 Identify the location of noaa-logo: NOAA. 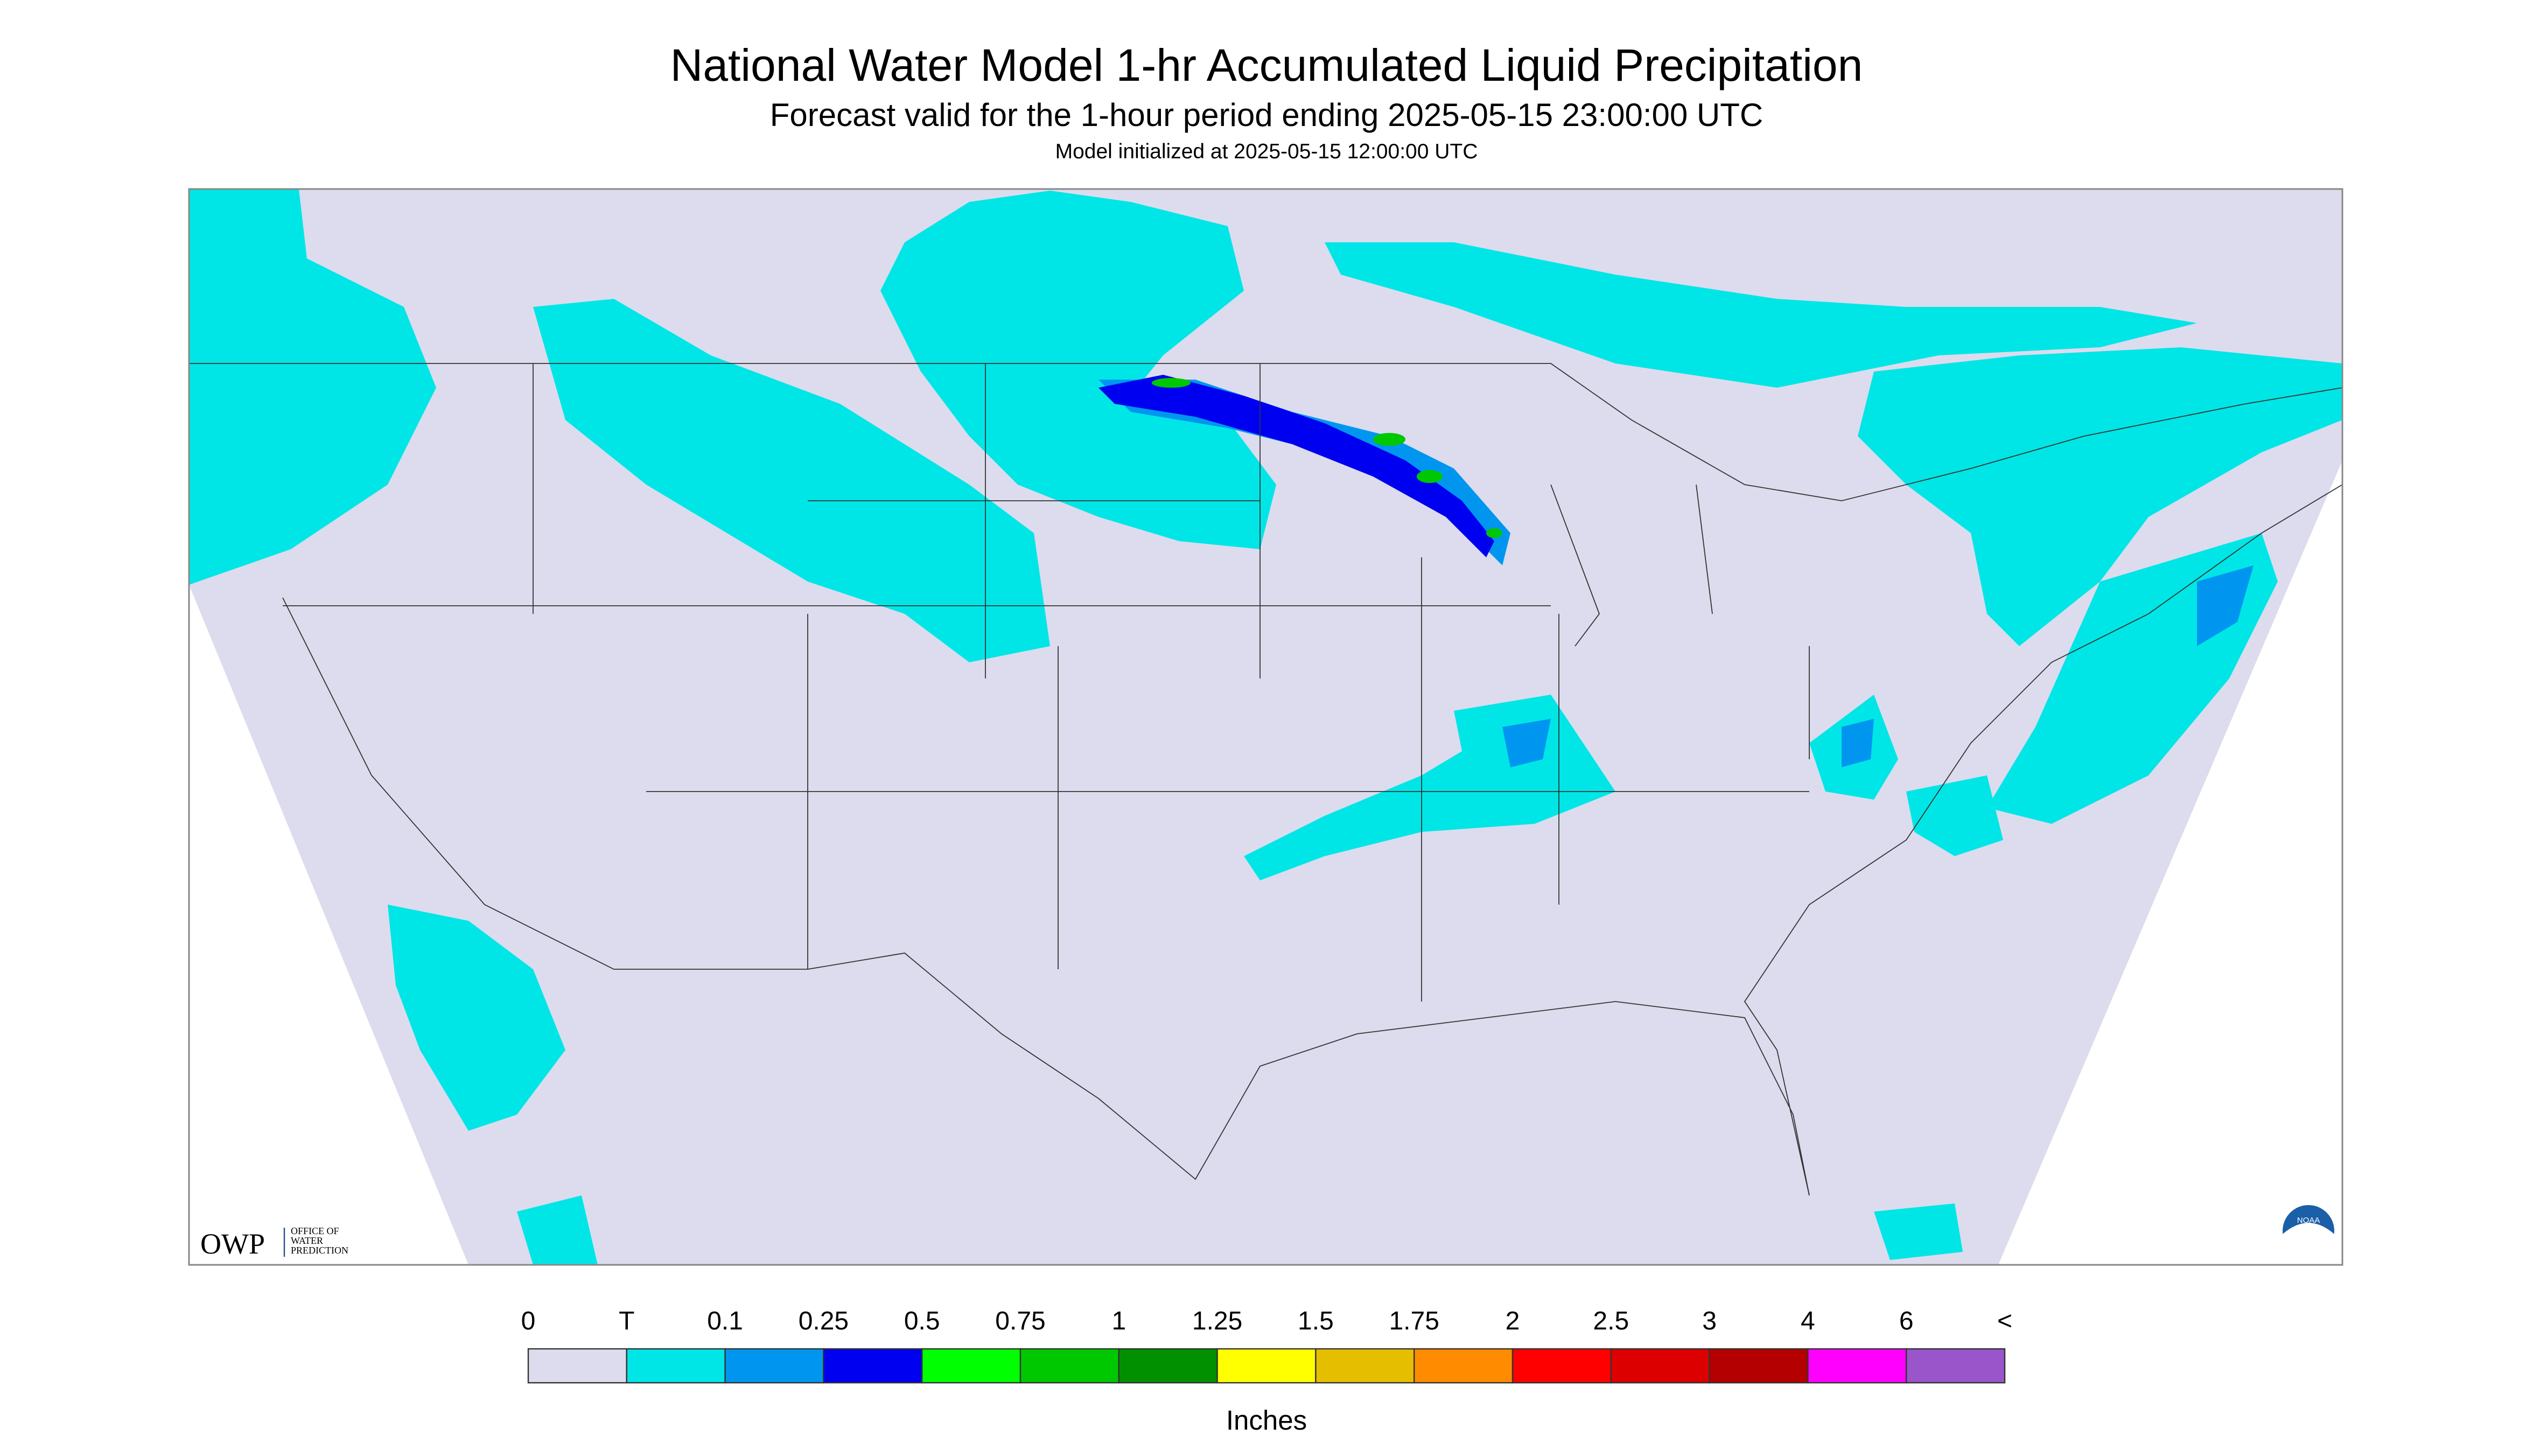
(2308, 1233).